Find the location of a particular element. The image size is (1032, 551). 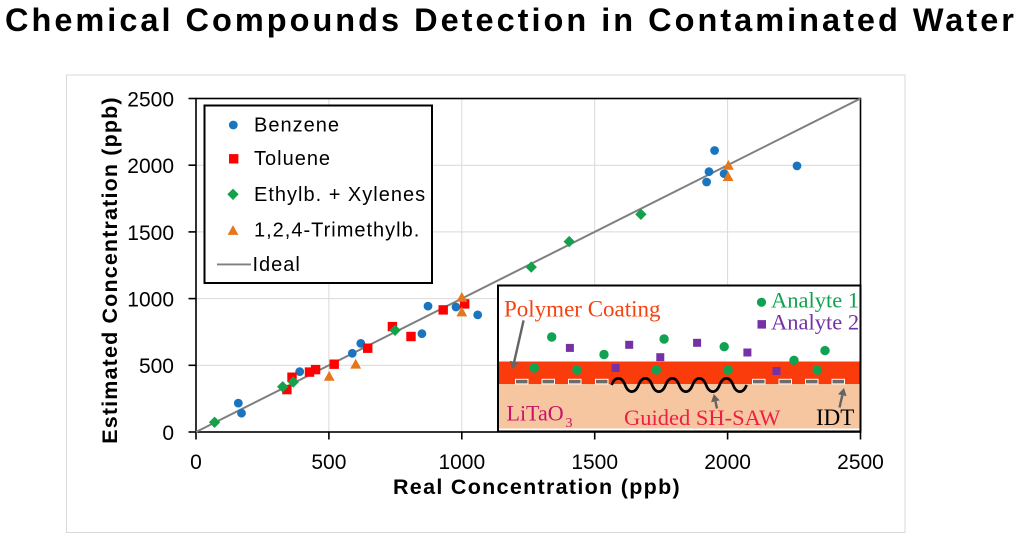

svg-text: Polymer Coating is located at coordinates (582, 309).